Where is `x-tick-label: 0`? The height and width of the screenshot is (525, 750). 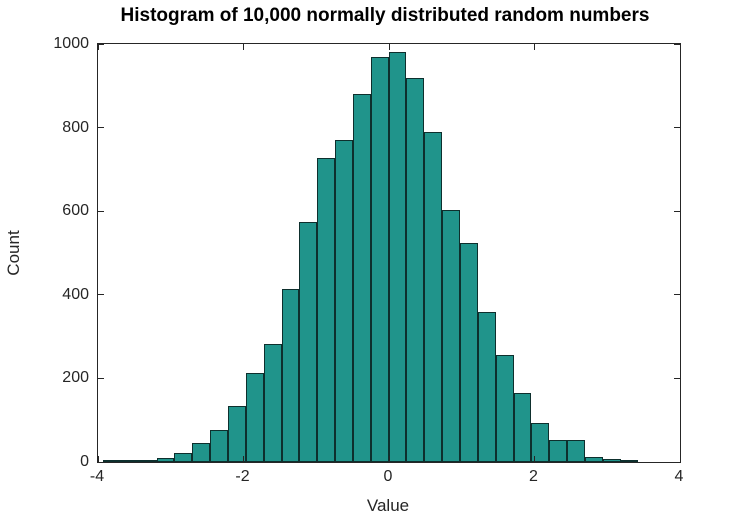
x-tick-label: 0 is located at coordinates (388, 476).